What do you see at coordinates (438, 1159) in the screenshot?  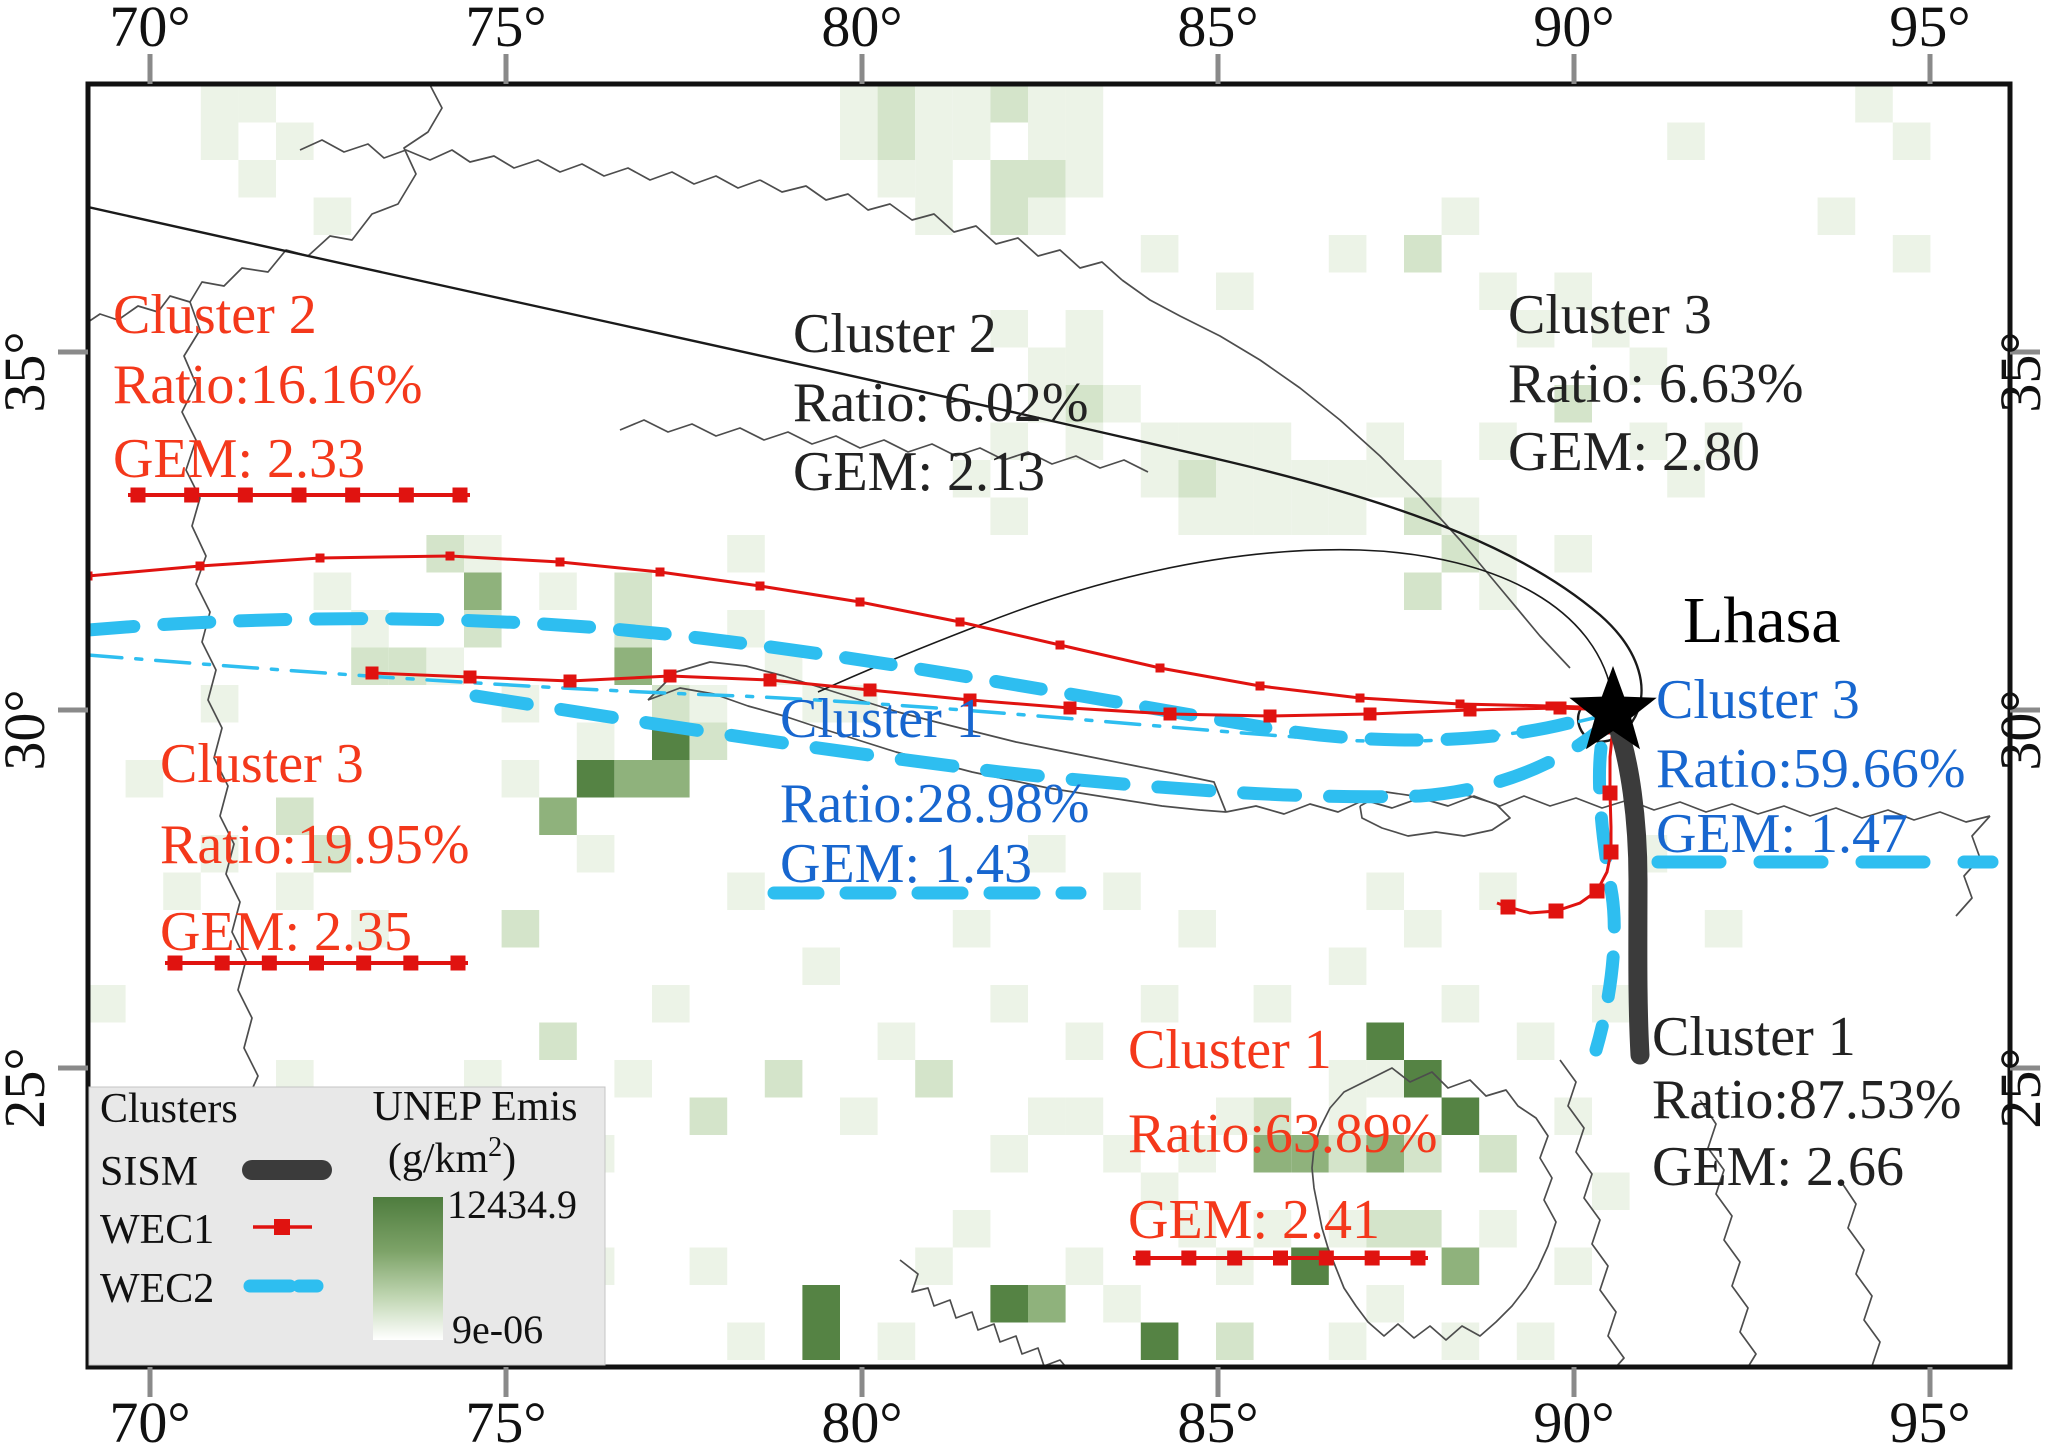 I see `colorbar-unit-prefix: (g/km` at bounding box center [438, 1159].